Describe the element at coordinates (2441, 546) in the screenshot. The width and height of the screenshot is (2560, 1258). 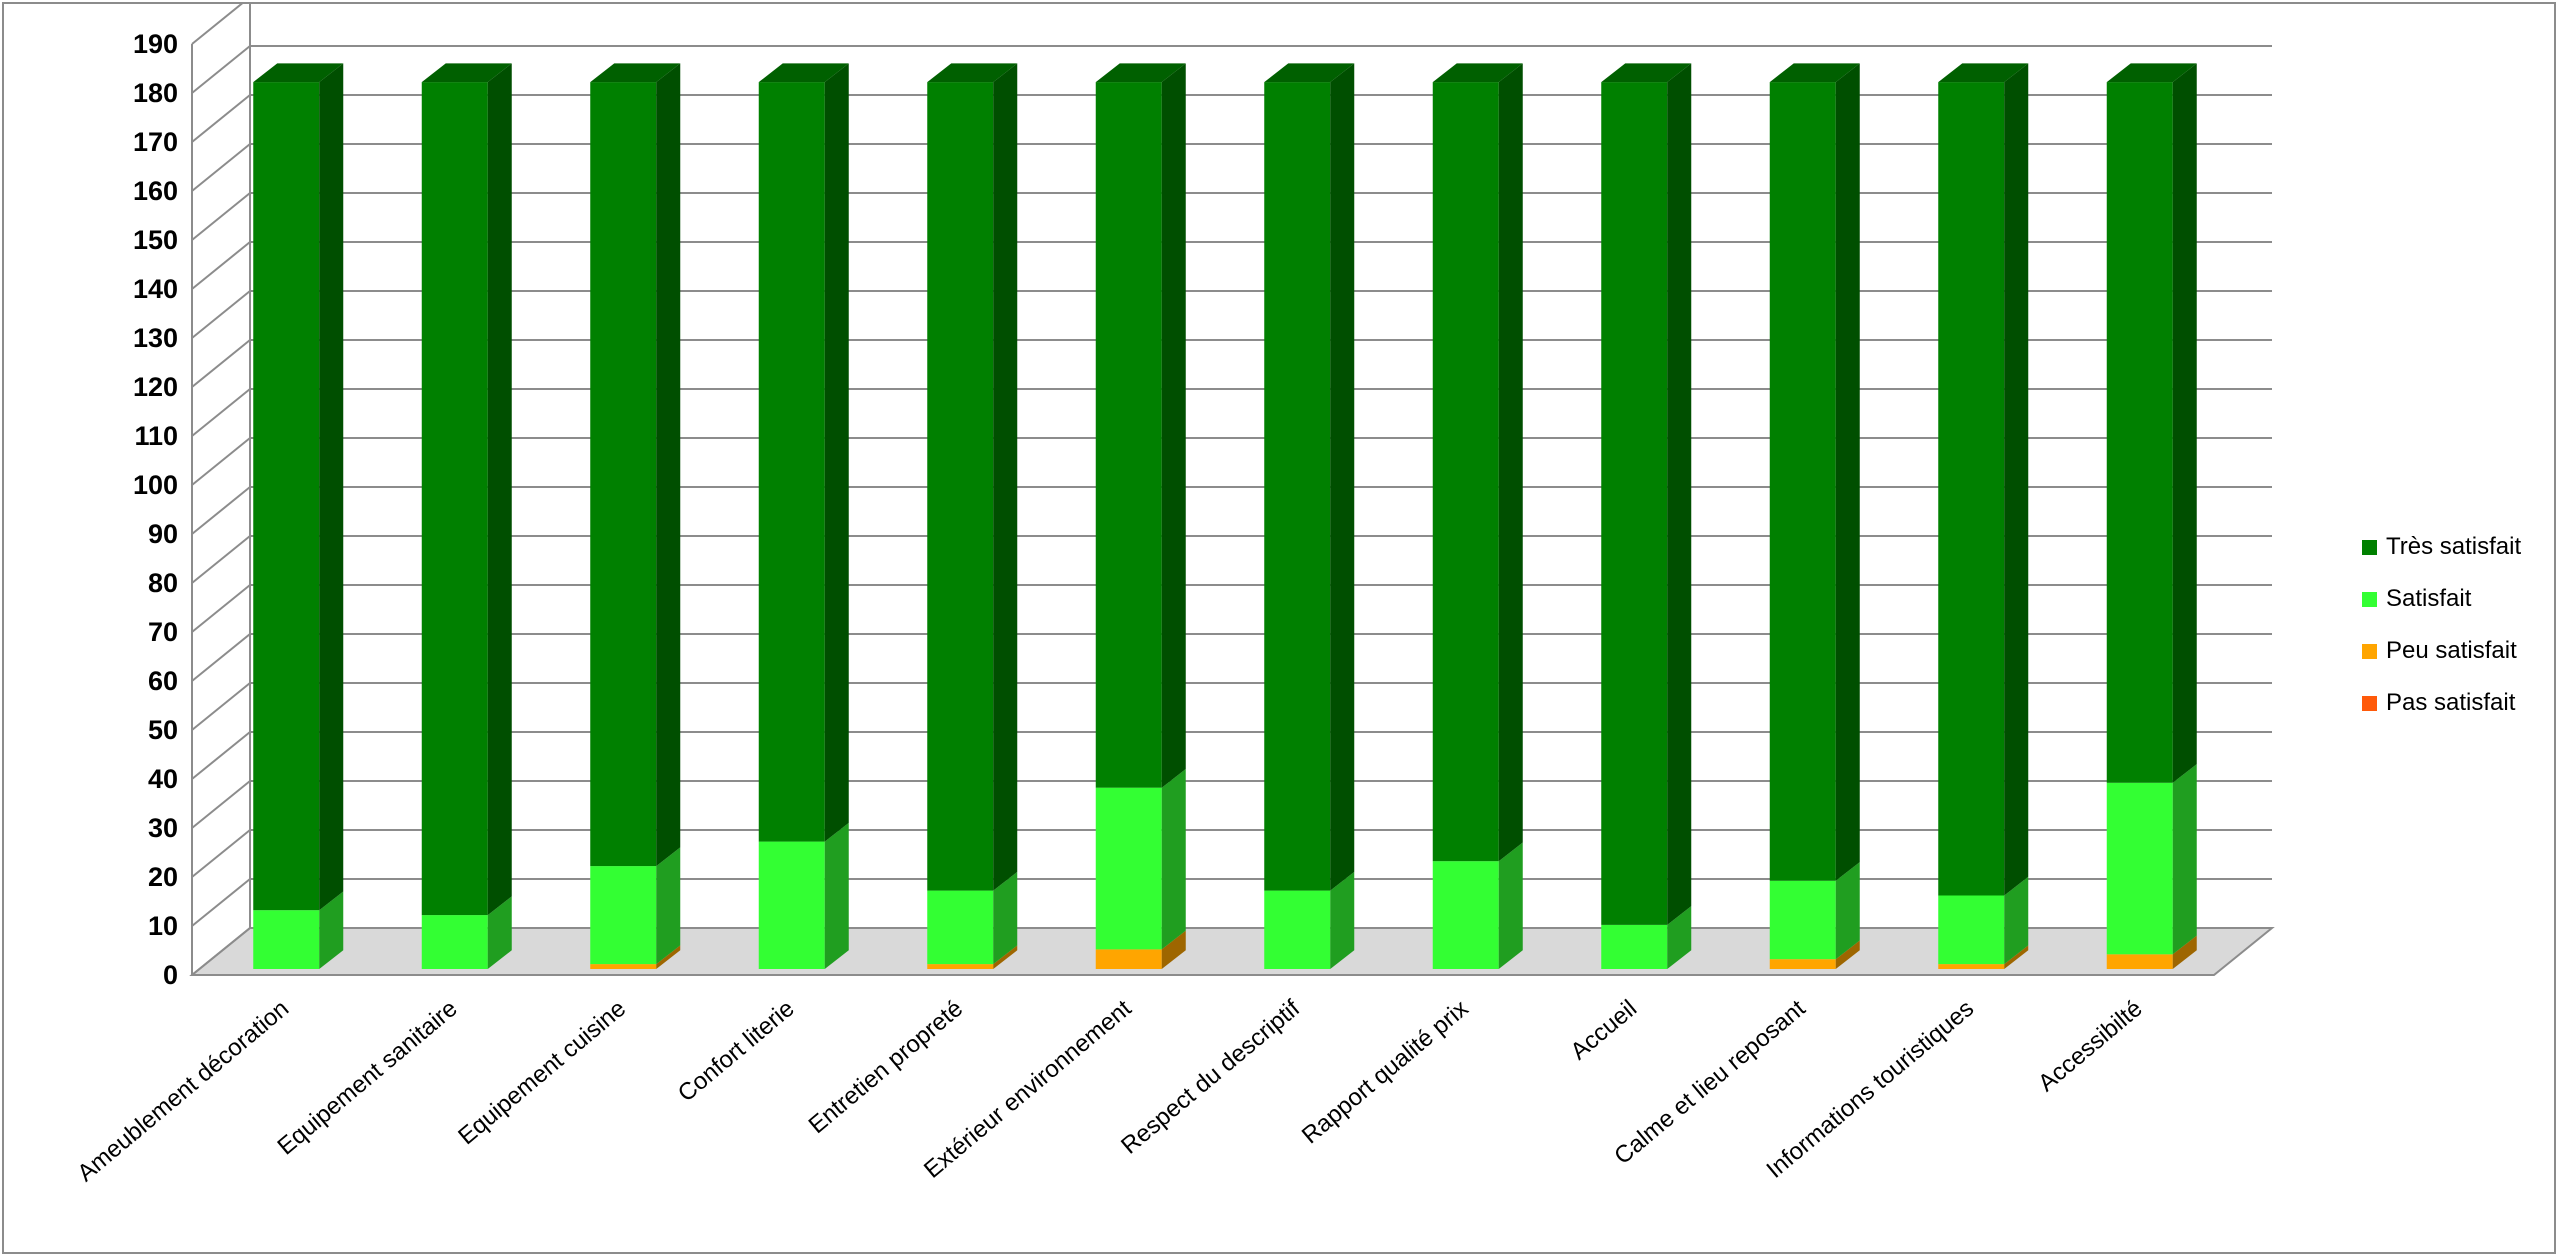
I see `legend-item: Très satisfait` at that location.